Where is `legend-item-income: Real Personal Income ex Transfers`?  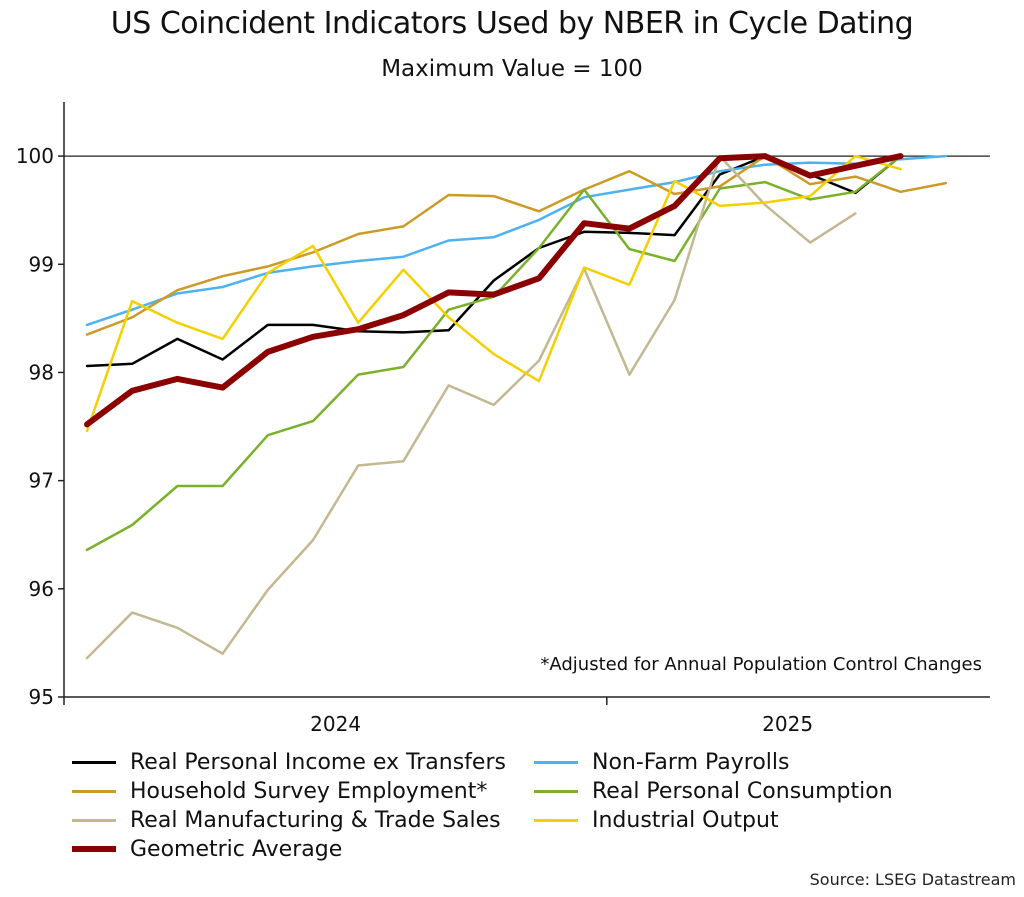 legend-item-income: Real Personal Income ex Transfers is located at coordinates (289, 762).